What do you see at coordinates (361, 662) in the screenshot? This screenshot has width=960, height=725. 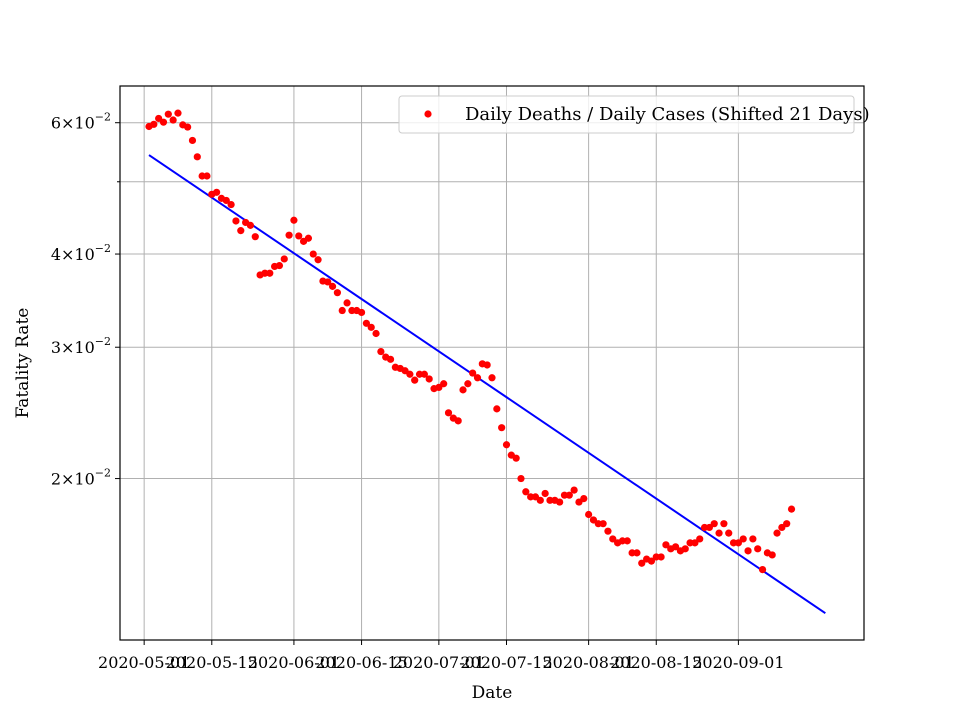 I see `x-tick-label: 2020-06-15` at bounding box center [361, 662].